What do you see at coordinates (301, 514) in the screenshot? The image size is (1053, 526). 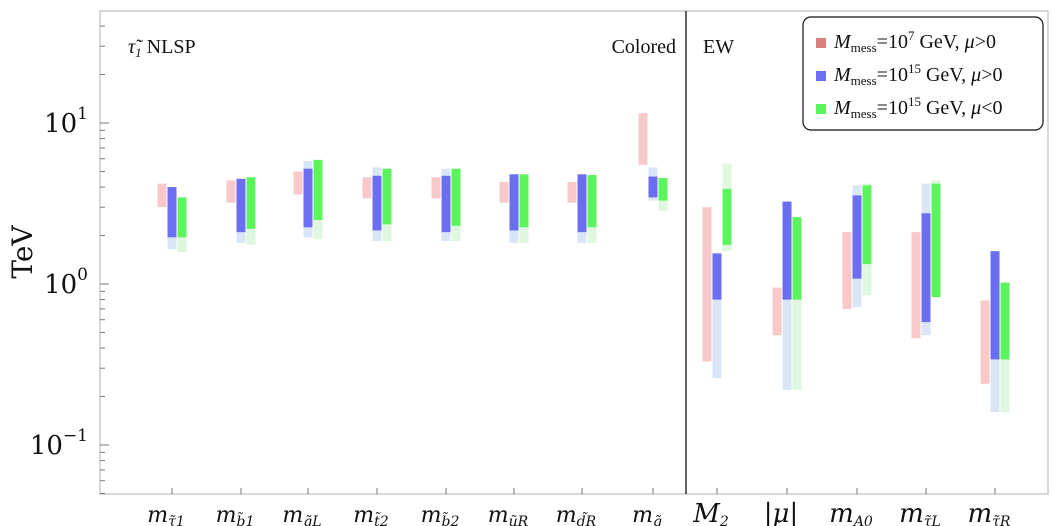 I see `x-category-label: mq̃L` at bounding box center [301, 514].